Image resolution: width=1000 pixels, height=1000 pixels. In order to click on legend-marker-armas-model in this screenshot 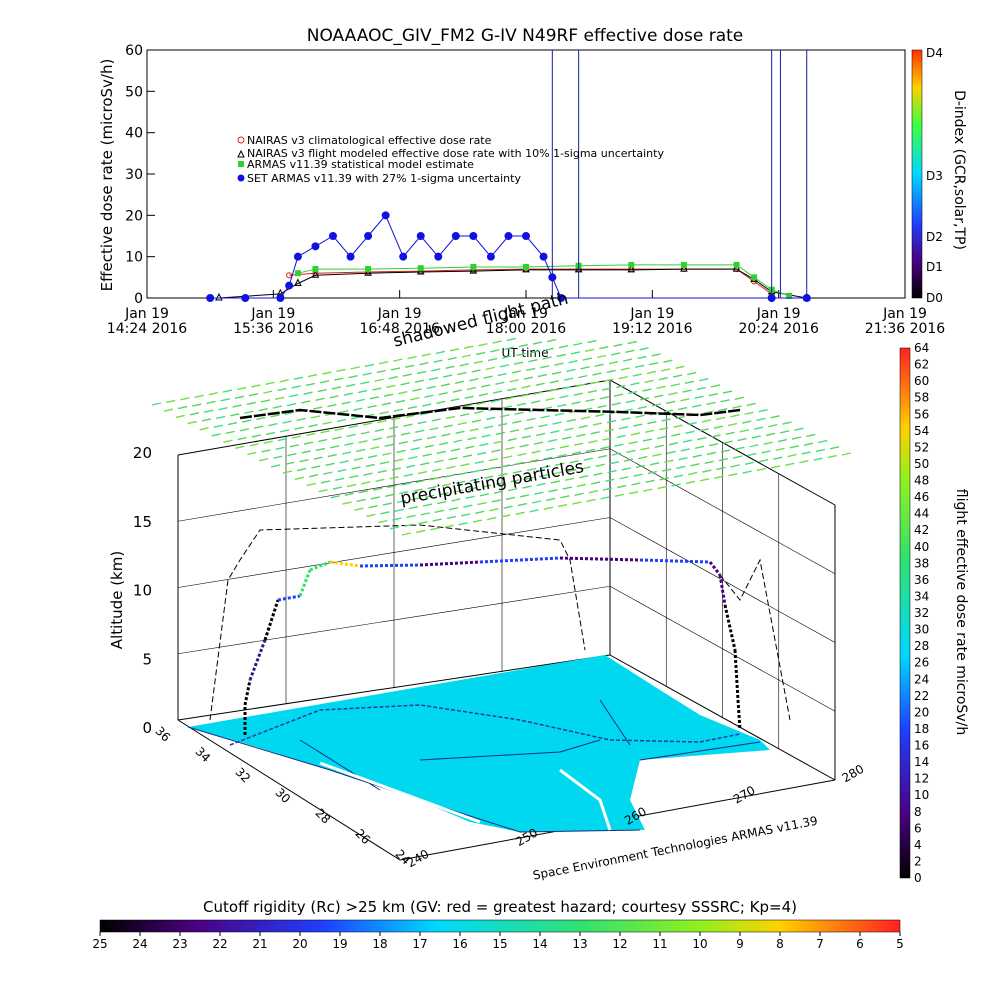, I will do `click(241, 164)`.